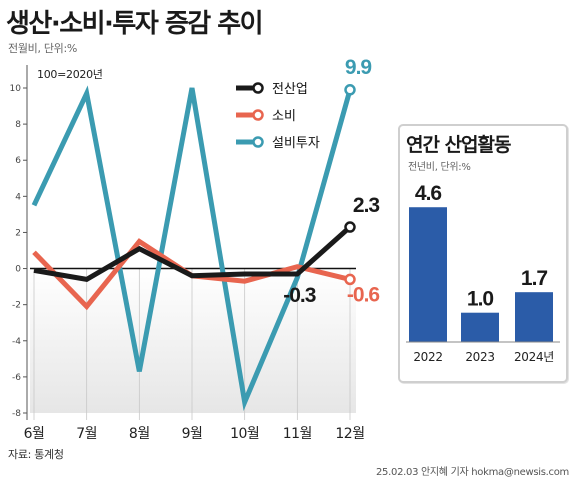 This screenshot has height=481, width=577. I want to click on bar-category-label: 2023, so click(479, 357).